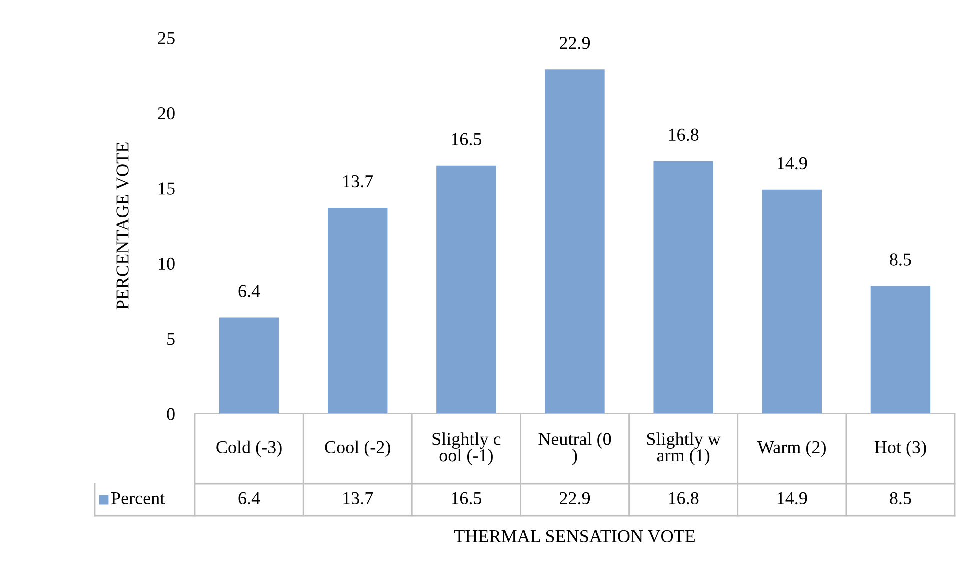 The image size is (958, 581). I want to click on annotation: 22.9, so click(575, 43).